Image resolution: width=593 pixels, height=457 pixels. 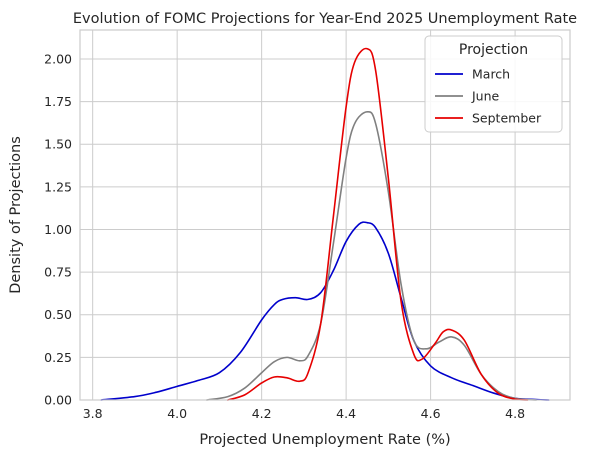 I want to click on legend-label-september: September, so click(x=507, y=118).